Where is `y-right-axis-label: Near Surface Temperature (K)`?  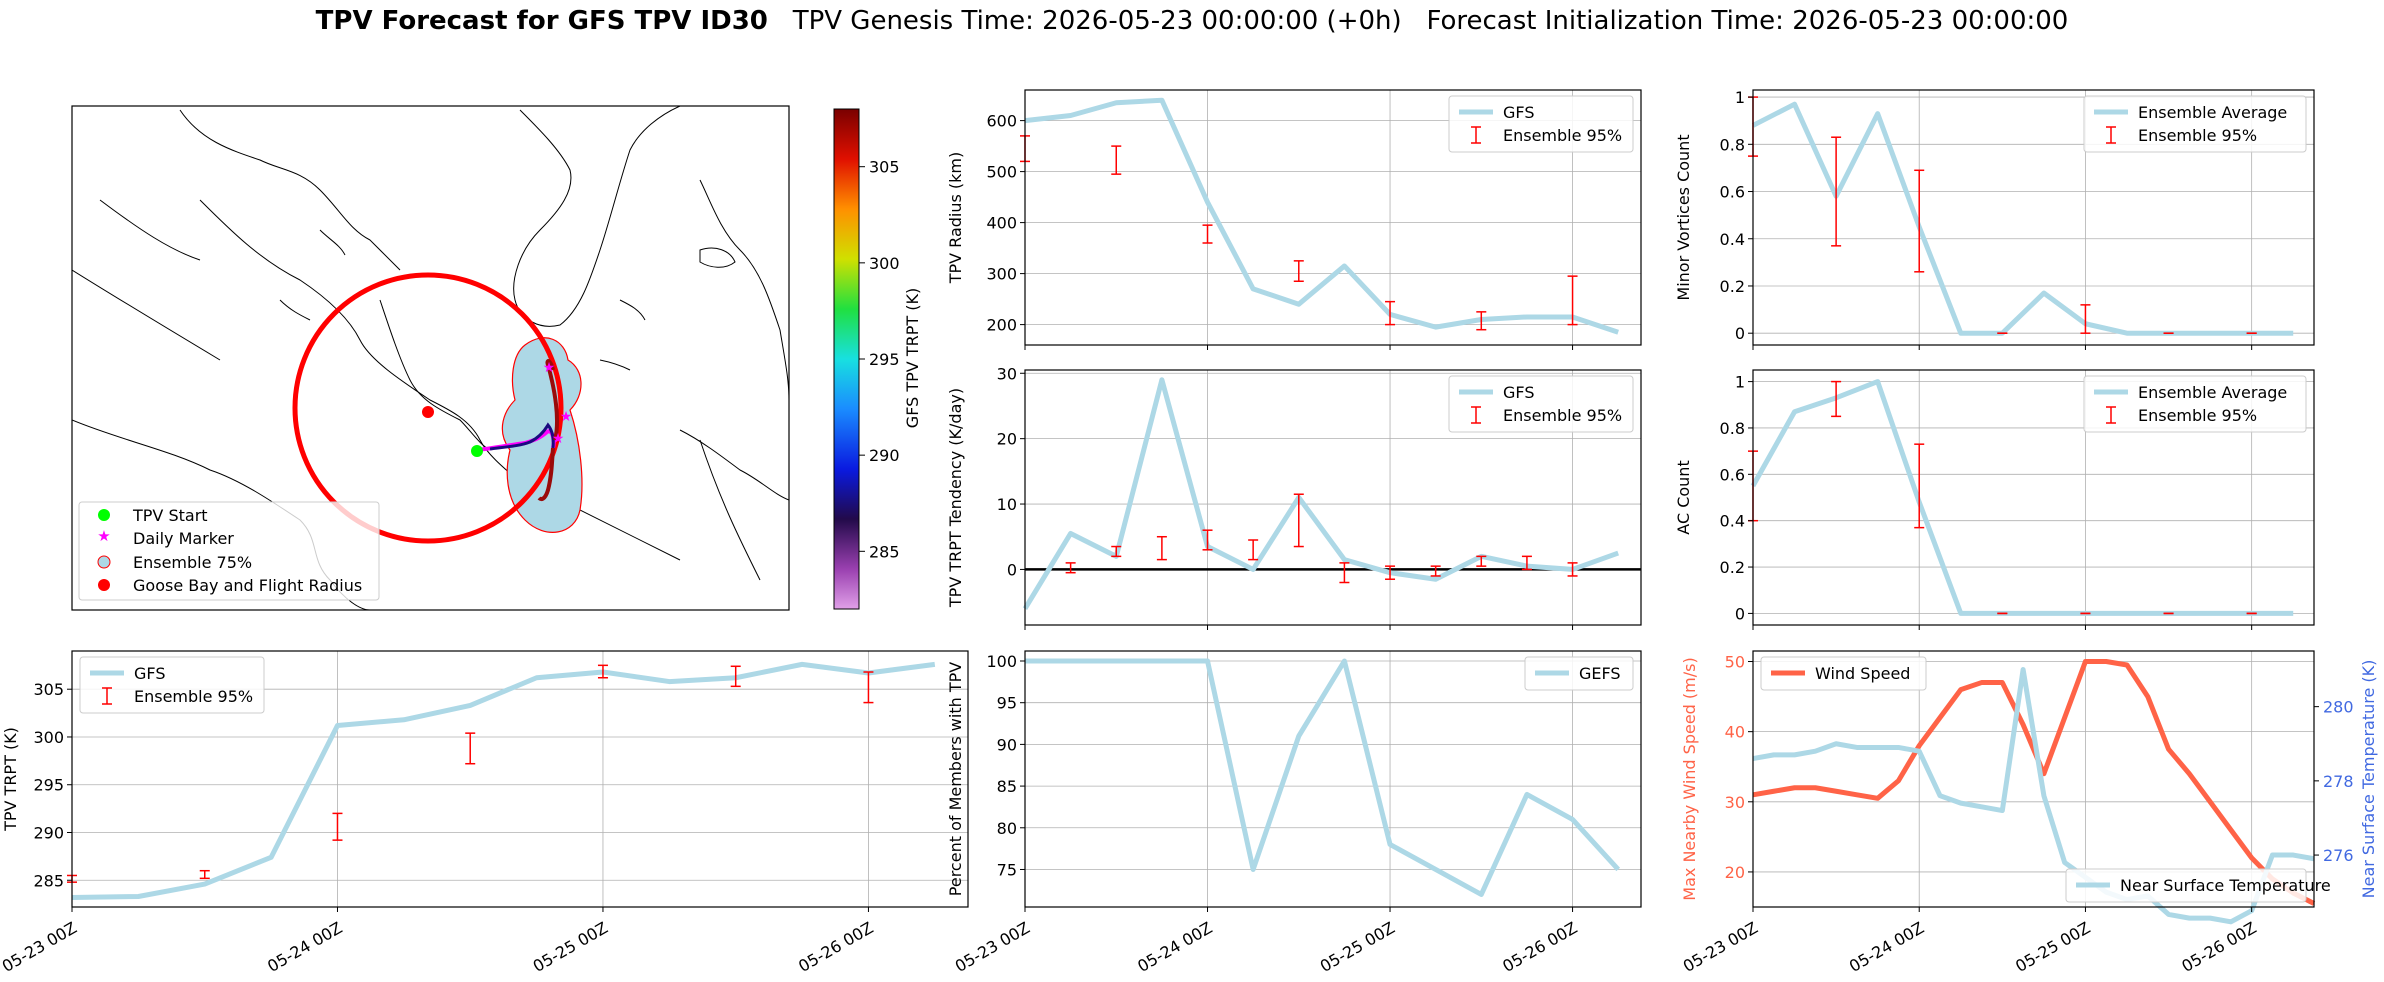
y-right-axis-label: Near Surface Temperature (K) is located at coordinates (2368, 779).